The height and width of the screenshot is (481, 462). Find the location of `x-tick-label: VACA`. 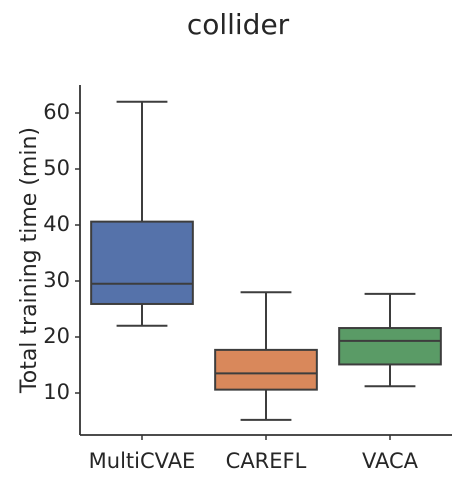

x-tick-label: VACA is located at coordinates (390, 461).